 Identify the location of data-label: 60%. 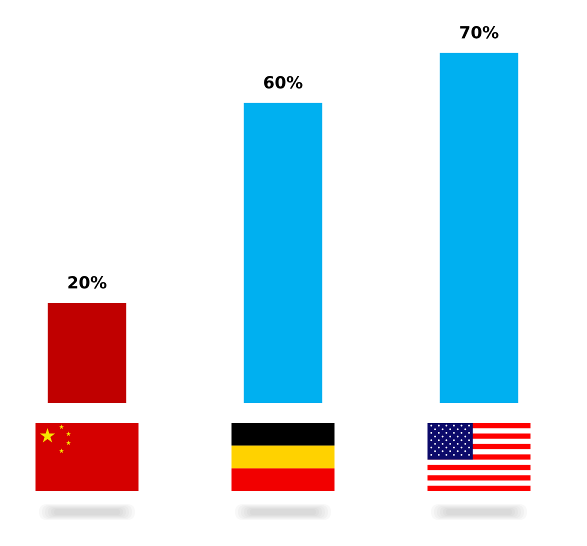
(283, 82).